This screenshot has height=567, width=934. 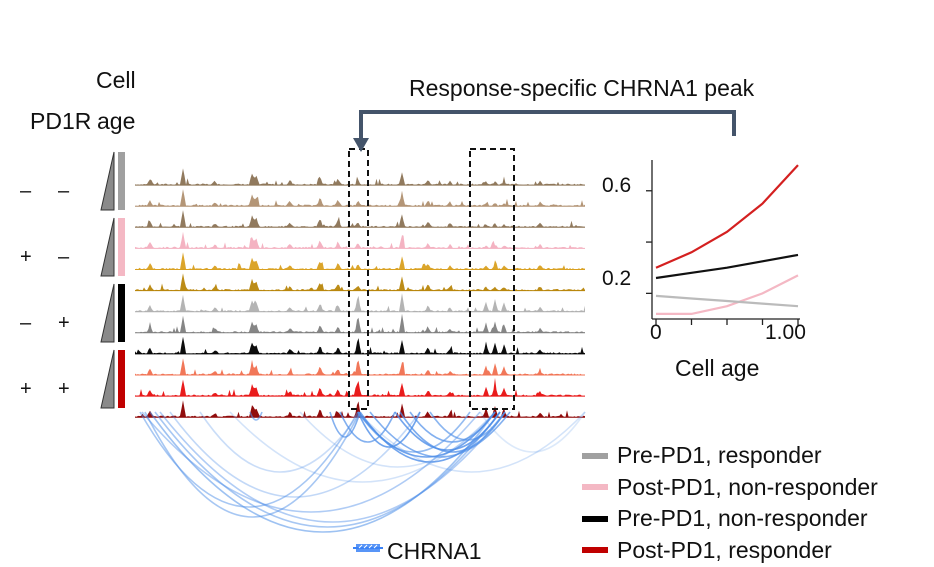 What do you see at coordinates (582, 88) in the screenshot?
I see `annotation-label: Response-specific CHRNA1 peak` at bounding box center [582, 88].